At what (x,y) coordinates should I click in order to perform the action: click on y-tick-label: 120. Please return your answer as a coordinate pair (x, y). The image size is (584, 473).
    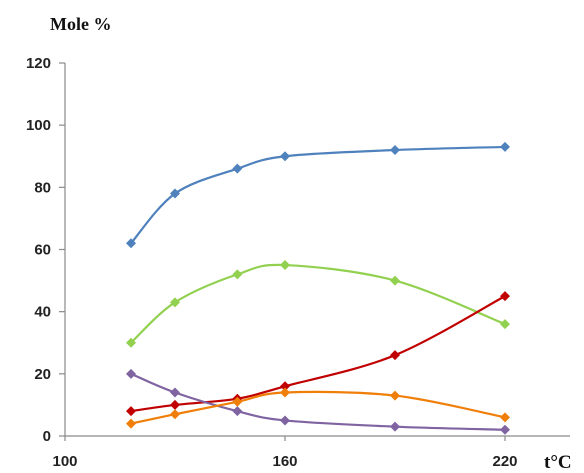
    Looking at the image, I should click on (38, 63).